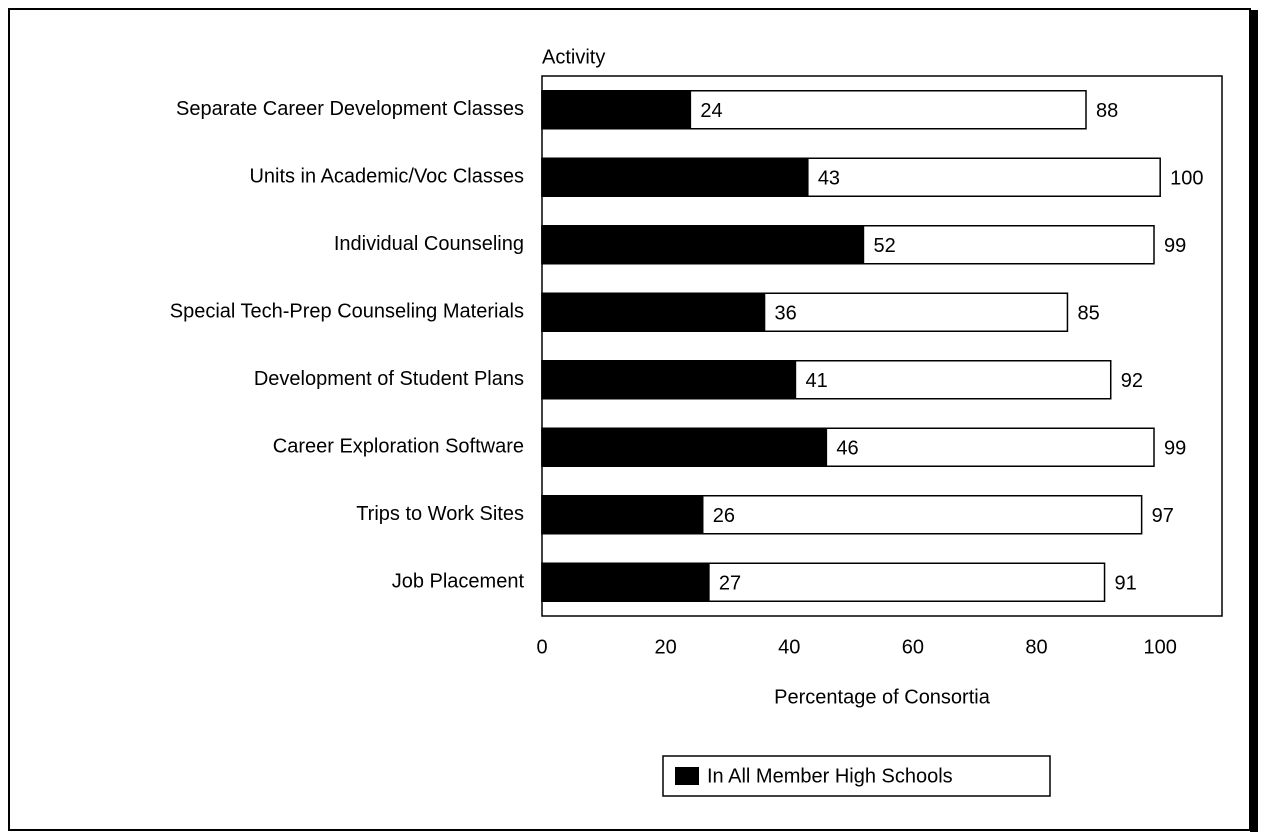 This screenshot has height=838, width=1268. What do you see at coordinates (711, 111) in the screenshot?
I see `value-label: 24` at bounding box center [711, 111].